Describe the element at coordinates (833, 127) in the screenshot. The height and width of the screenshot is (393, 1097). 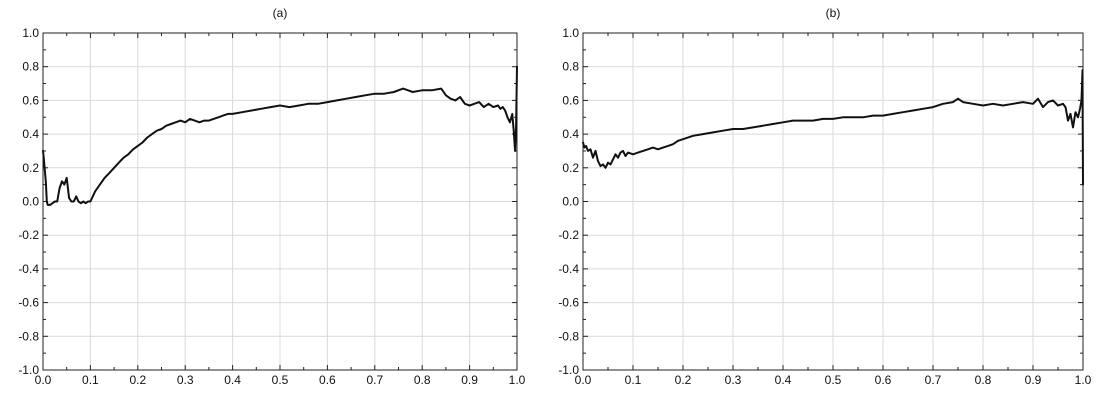
I see `series-line` at that location.